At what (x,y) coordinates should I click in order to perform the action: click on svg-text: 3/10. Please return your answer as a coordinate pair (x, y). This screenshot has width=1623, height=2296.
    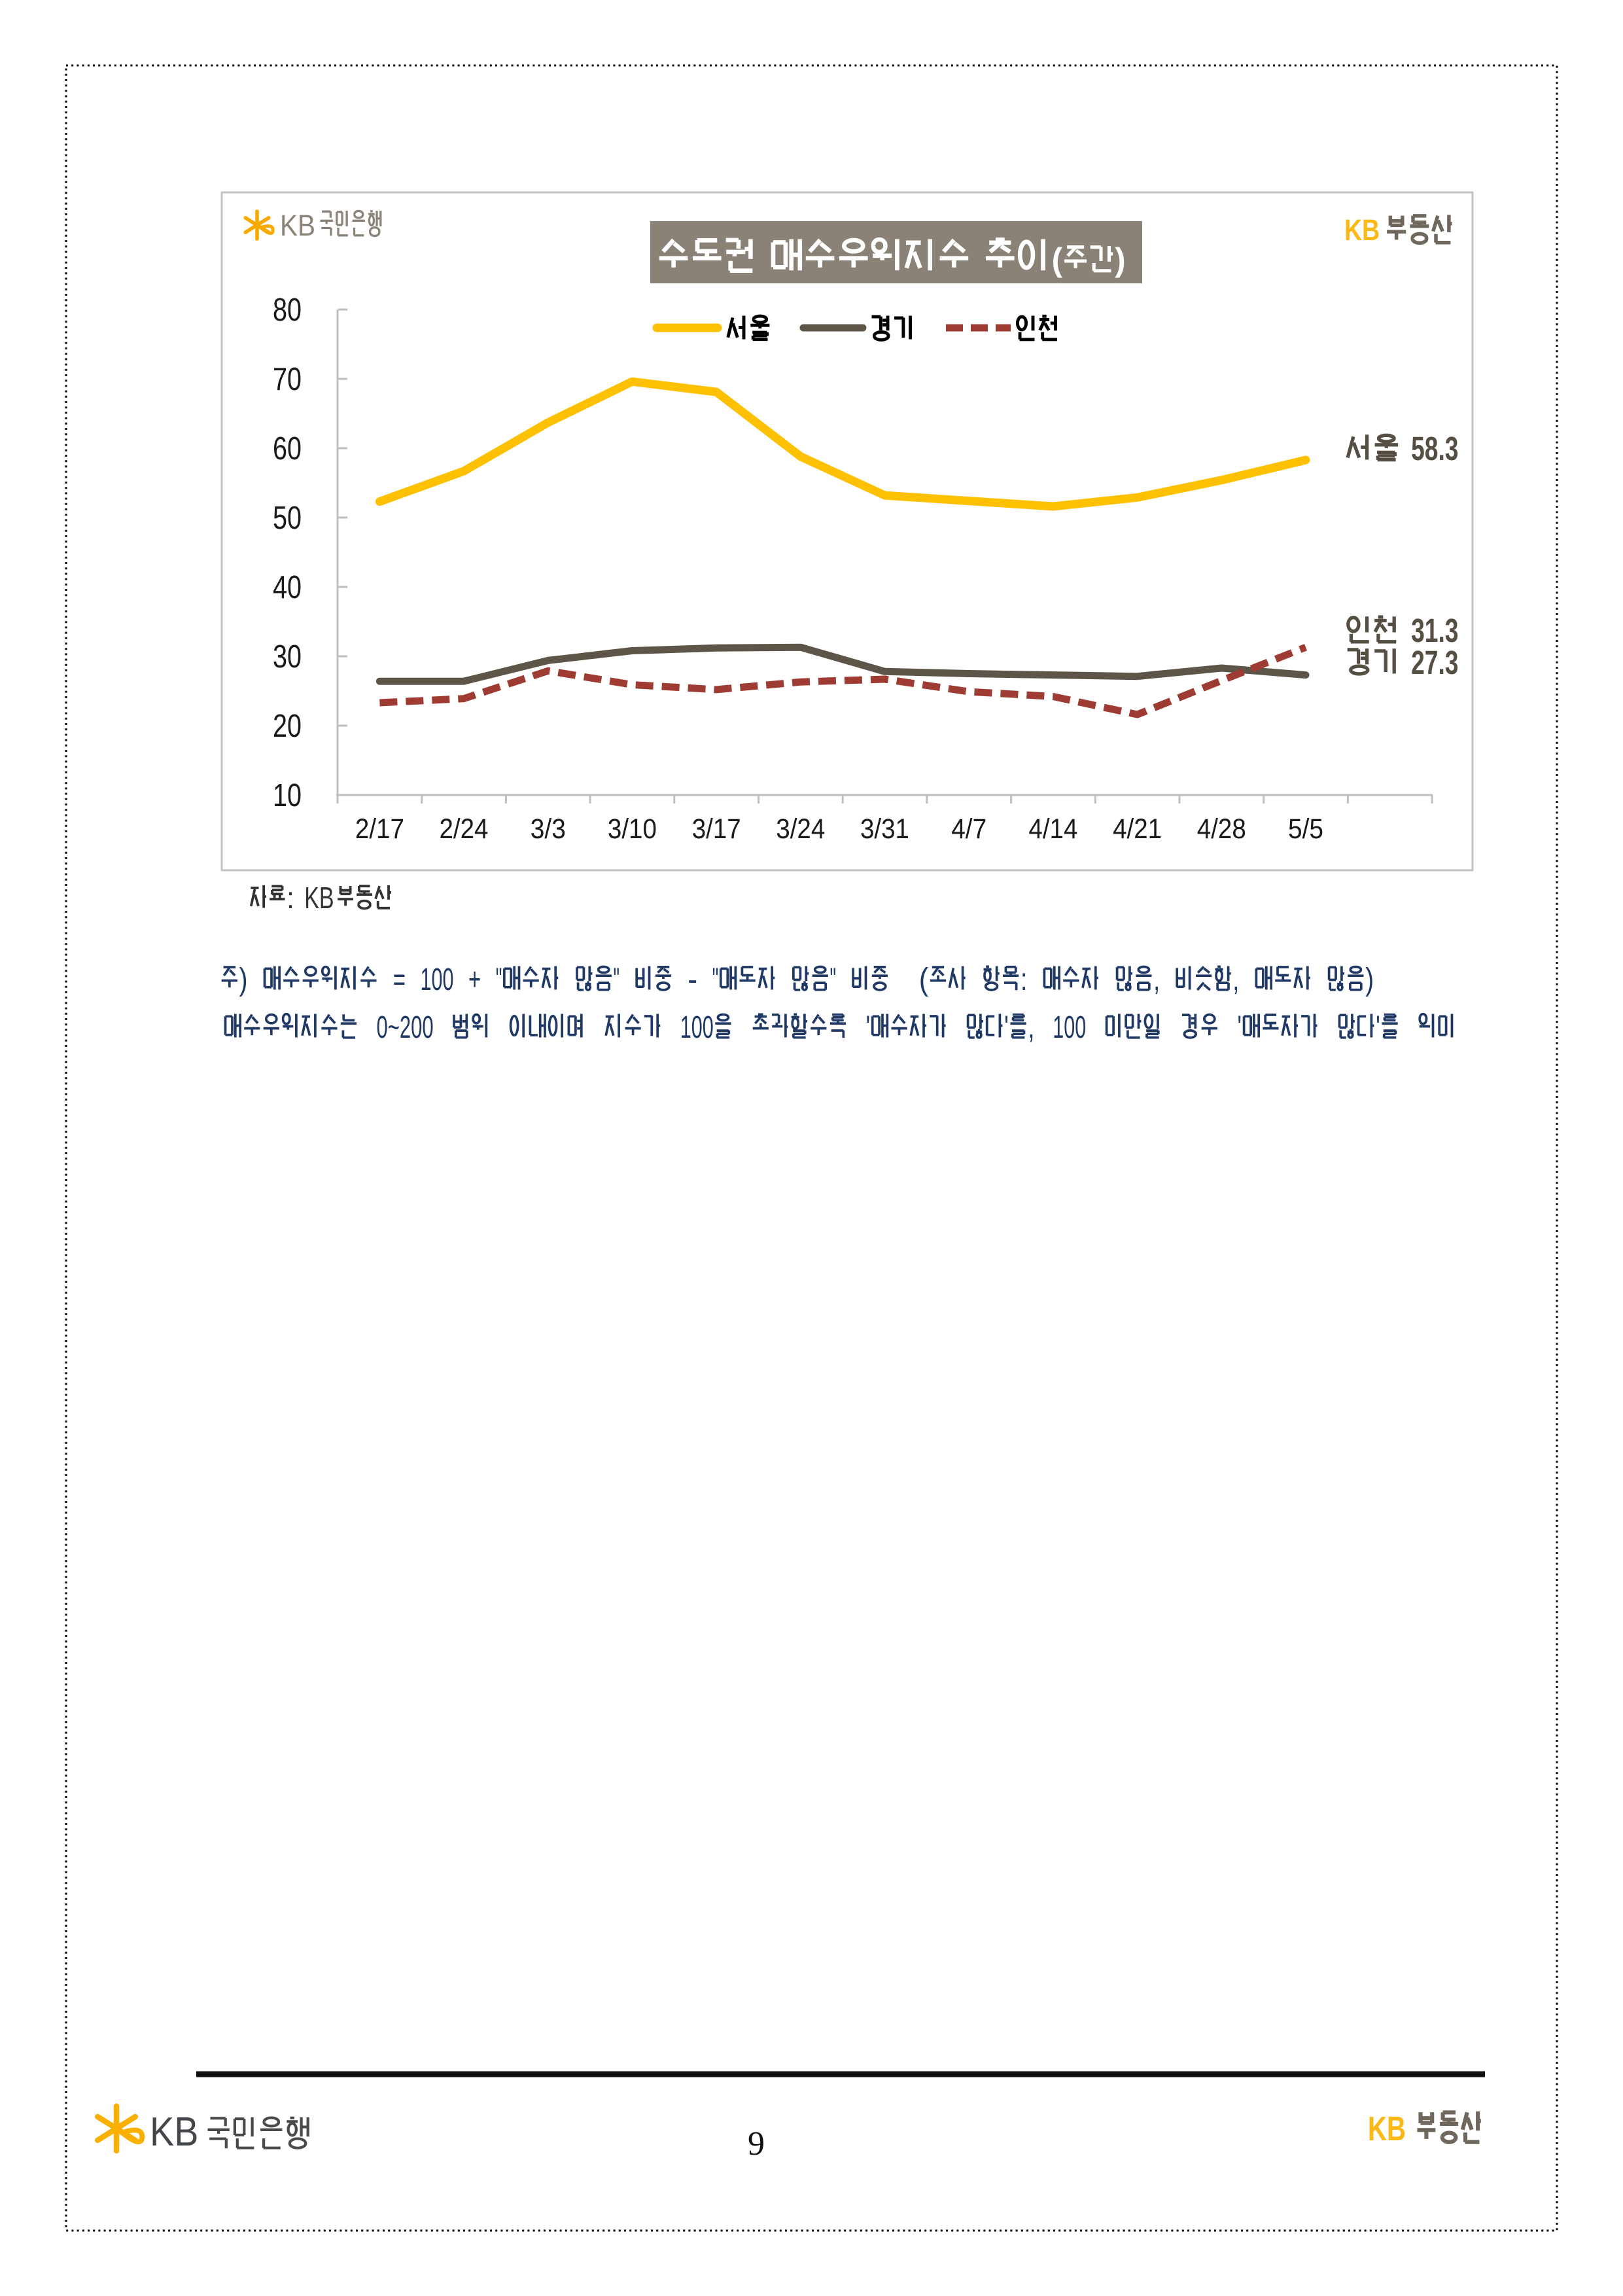
    Looking at the image, I should click on (632, 829).